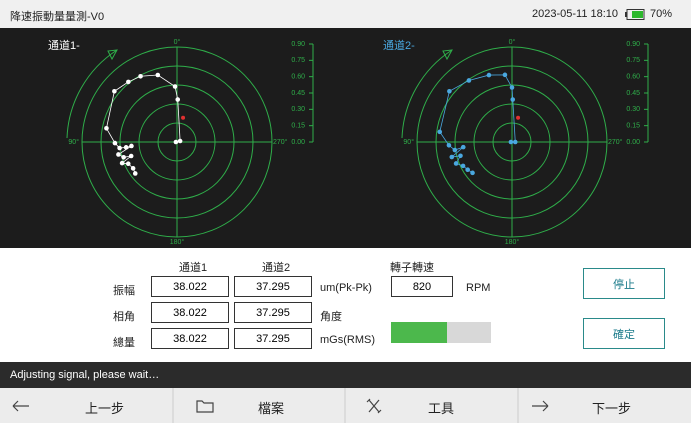 The width and height of the screenshot is (691, 423). Describe the element at coordinates (124, 291) in the screenshot. I see `row-label: 振幅` at that location.